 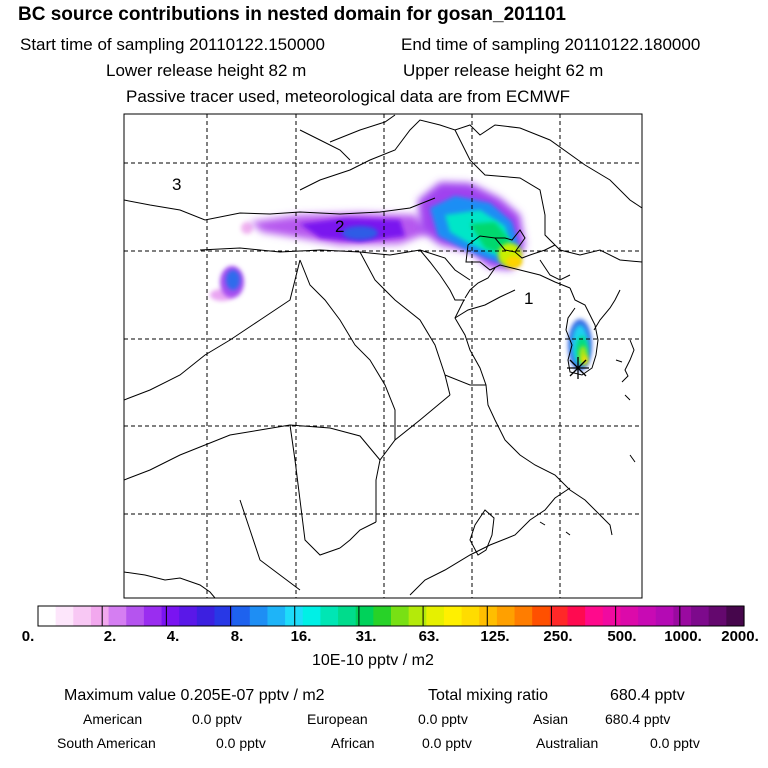 What do you see at coordinates (447, 743) in the screenshot?
I see `african-value: 0.0 pptv` at bounding box center [447, 743].